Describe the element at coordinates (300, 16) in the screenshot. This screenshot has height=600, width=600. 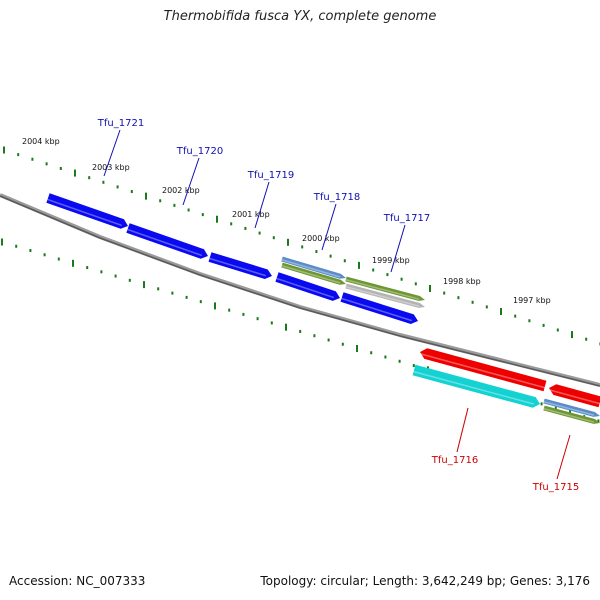
I see `map-title: Thermobifida fusca YX, complete genome` at that location.